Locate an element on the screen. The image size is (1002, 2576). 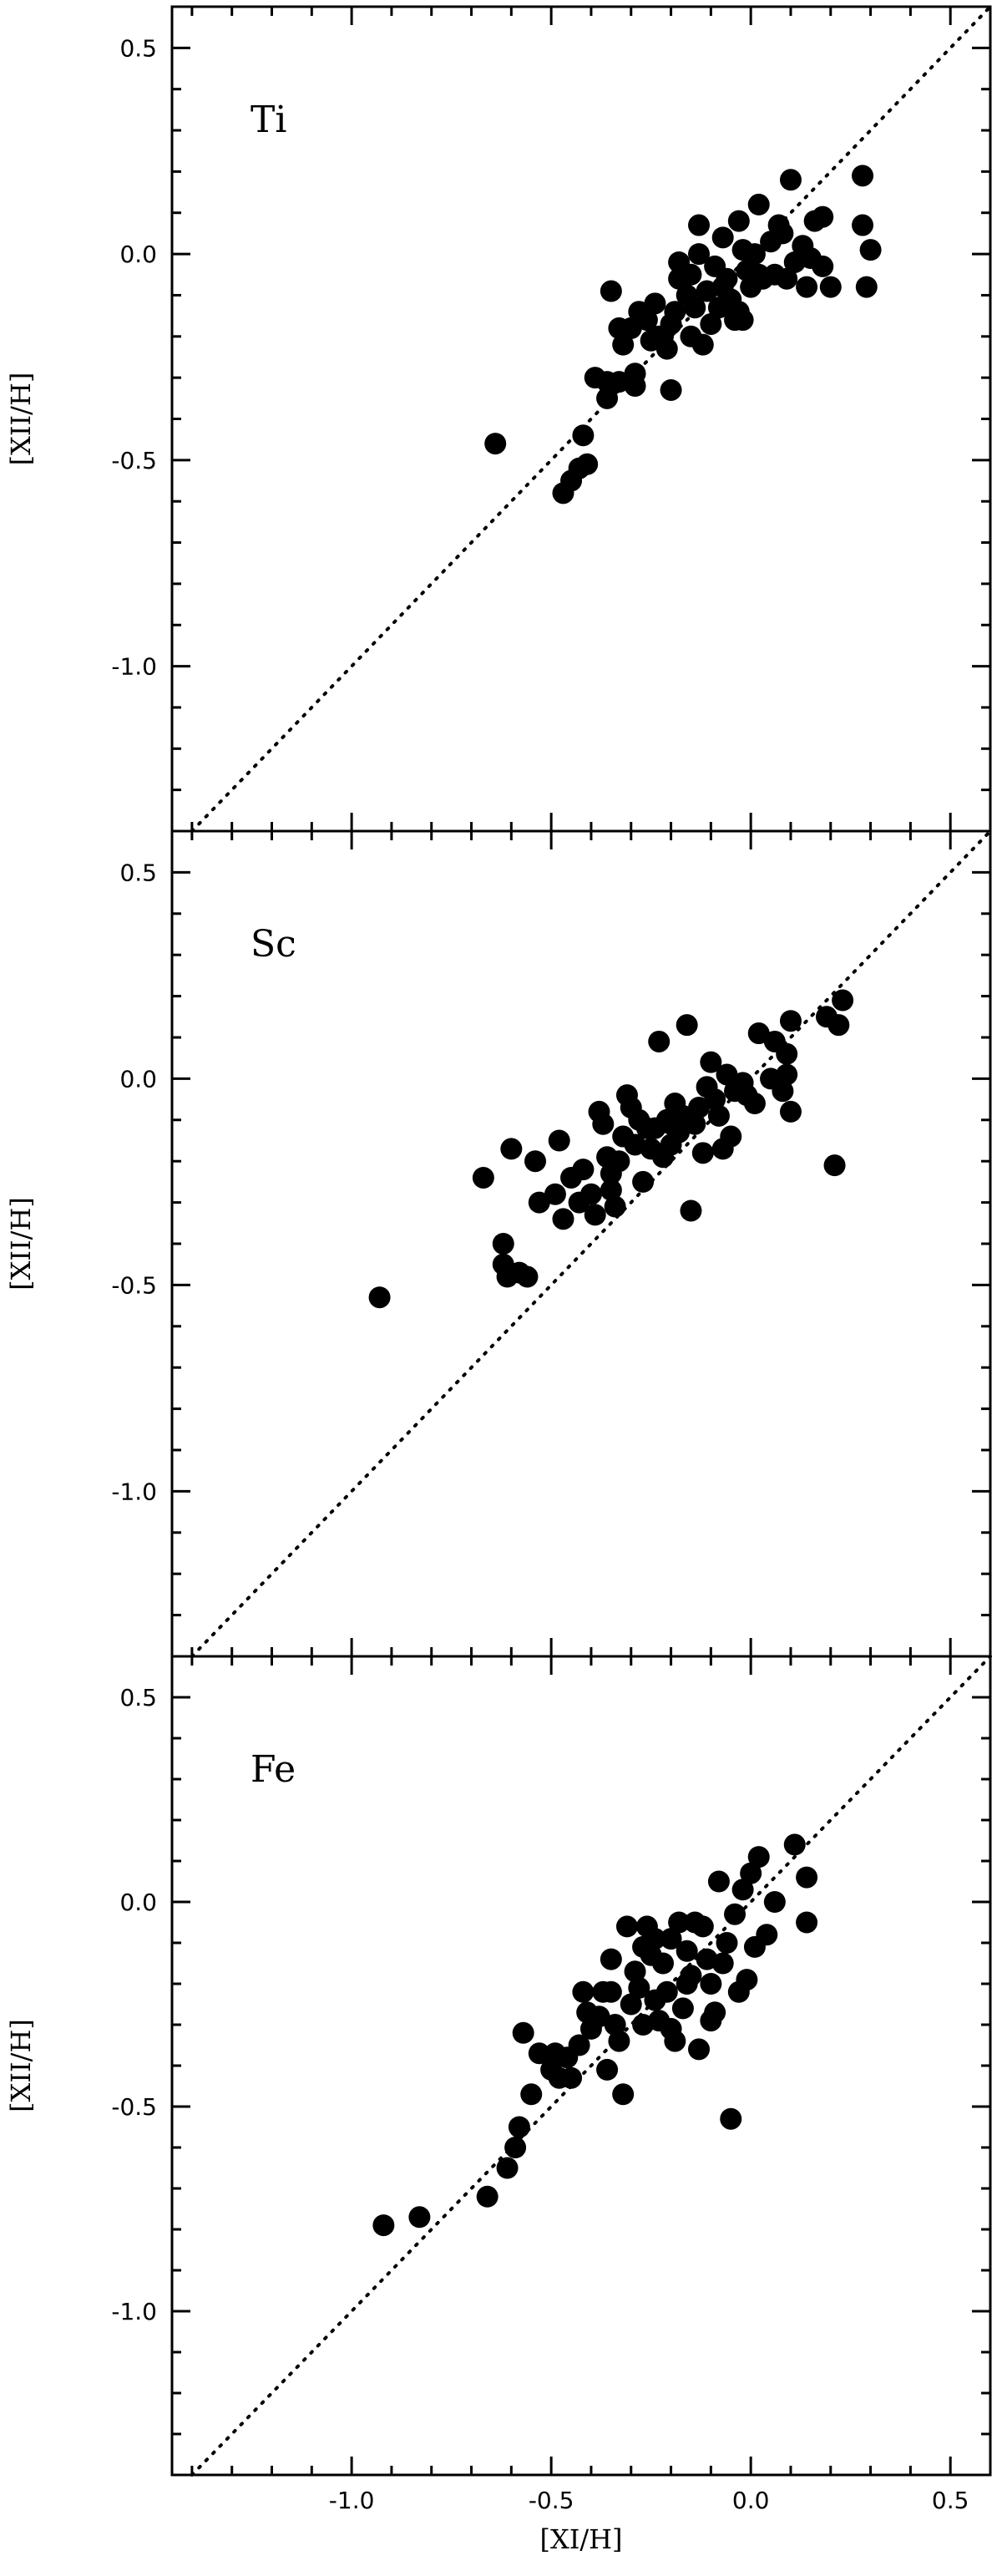
x-tick-label: 0.0 is located at coordinates (751, 2500).